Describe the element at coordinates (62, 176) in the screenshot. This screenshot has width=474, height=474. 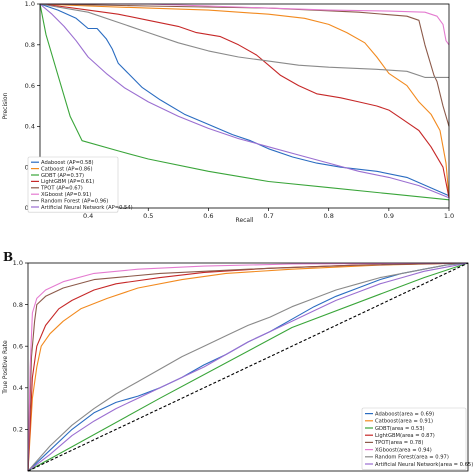
I see `legend-entry-gdbt-ap-0-37: GDBT (AP=0.37)` at that location.